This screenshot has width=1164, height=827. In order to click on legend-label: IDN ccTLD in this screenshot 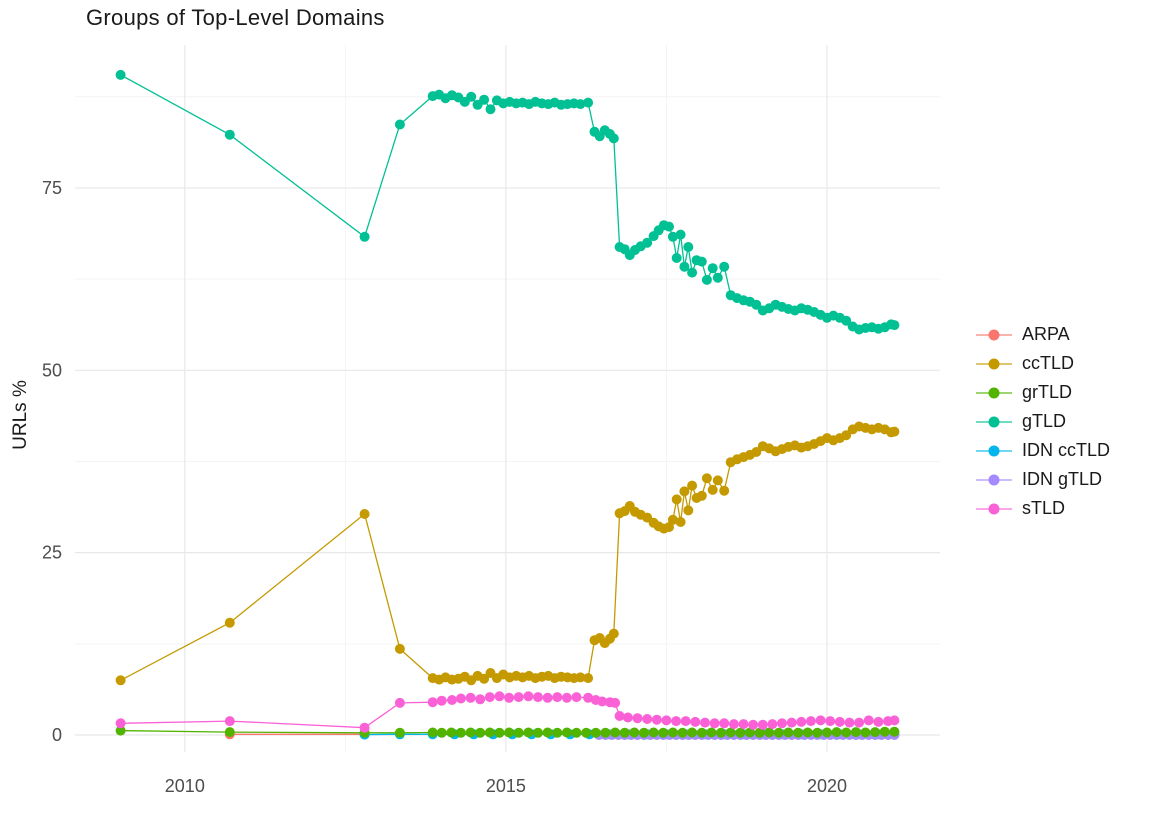, I will do `click(1066, 450)`.